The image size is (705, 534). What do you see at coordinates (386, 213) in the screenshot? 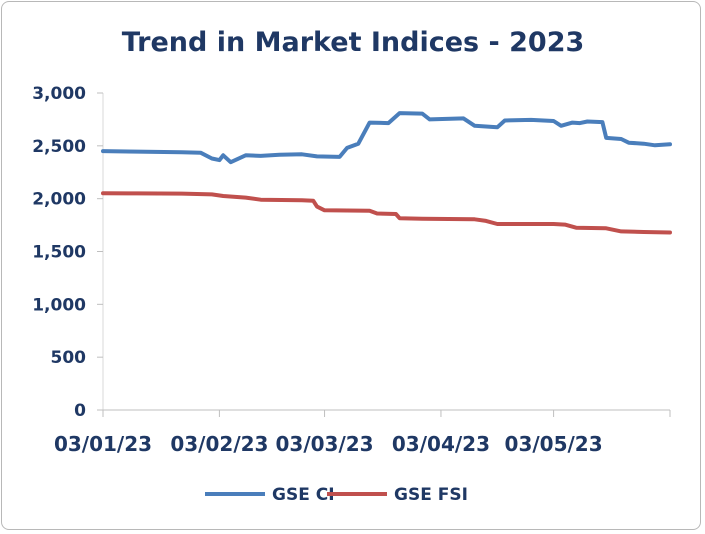
I see `series-line-gse-fsi` at bounding box center [386, 213].